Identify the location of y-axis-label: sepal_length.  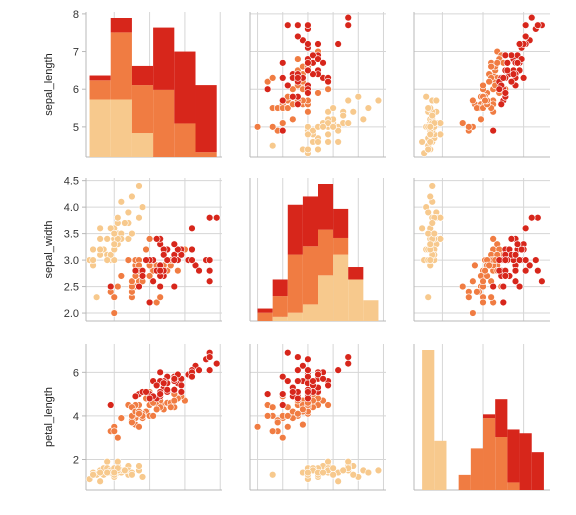
(49, 84).